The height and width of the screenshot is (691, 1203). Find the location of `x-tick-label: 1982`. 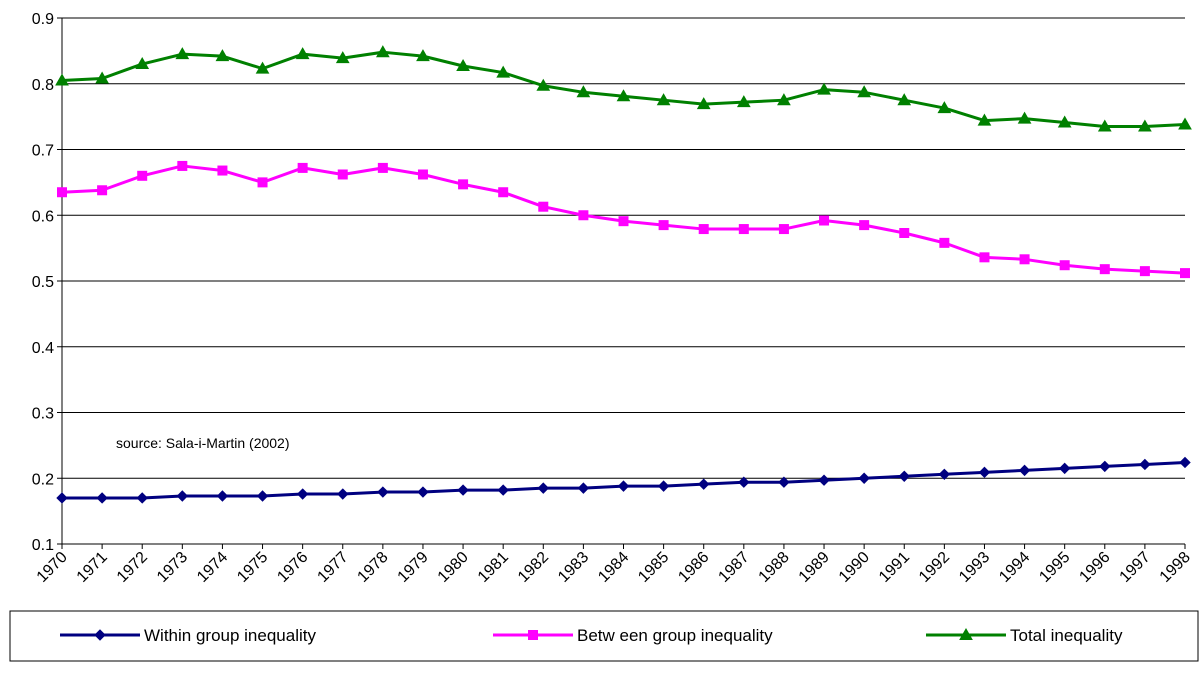

x-tick-label: 1982 is located at coordinates (533, 567).